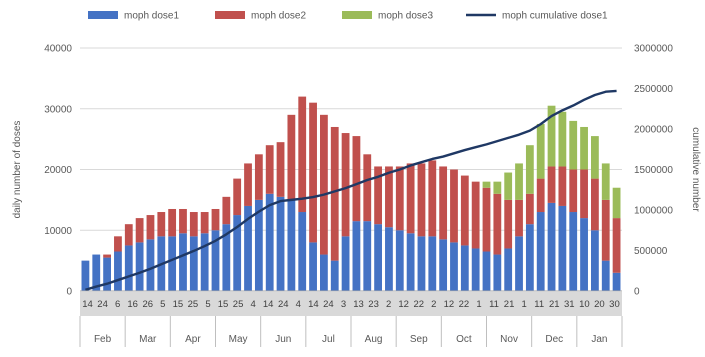 Image resolution: width=705 pixels, height=357 pixels. I want to click on legend-label: moph dose1, so click(151, 16).